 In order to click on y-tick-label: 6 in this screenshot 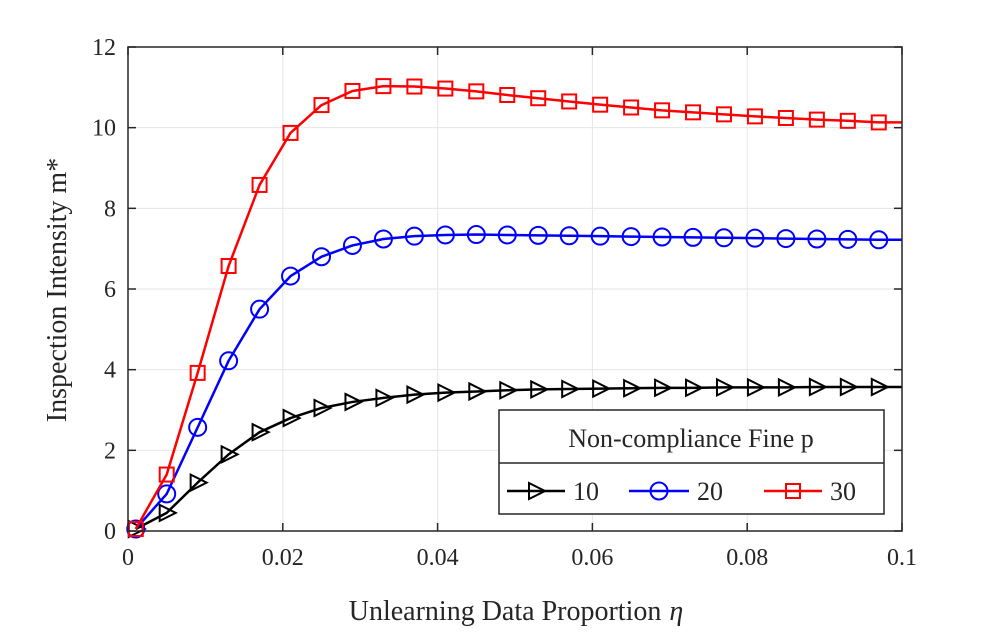, I will do `click(110, 290)`.